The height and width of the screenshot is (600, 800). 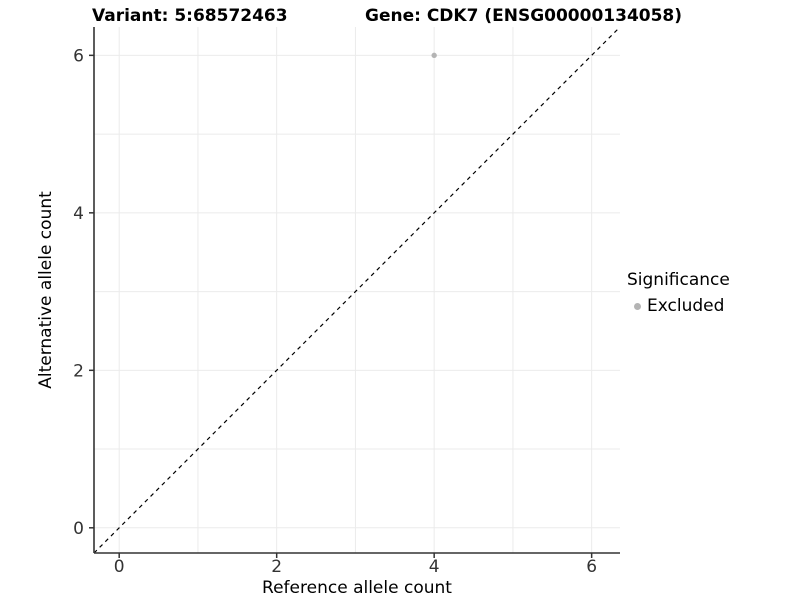 I want to click on data-point, so click(x=434, y=55).